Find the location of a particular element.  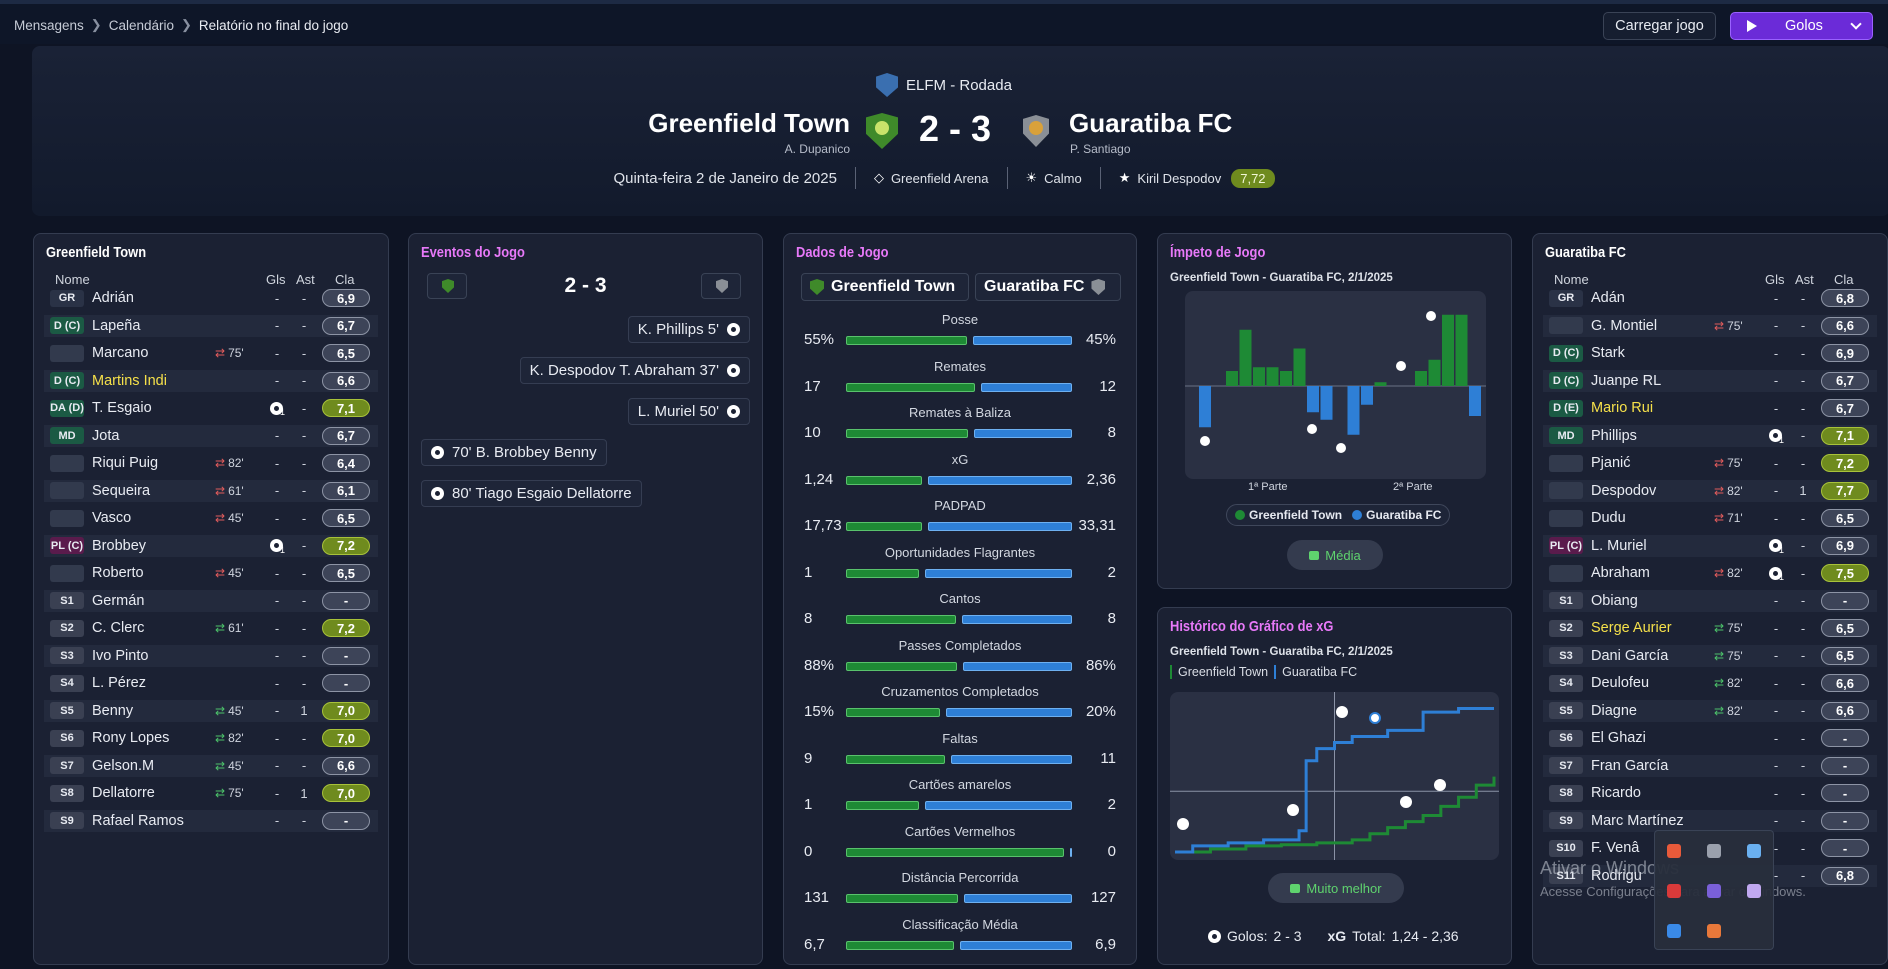

player-name: Adán is located at coordinates (1608, 298).